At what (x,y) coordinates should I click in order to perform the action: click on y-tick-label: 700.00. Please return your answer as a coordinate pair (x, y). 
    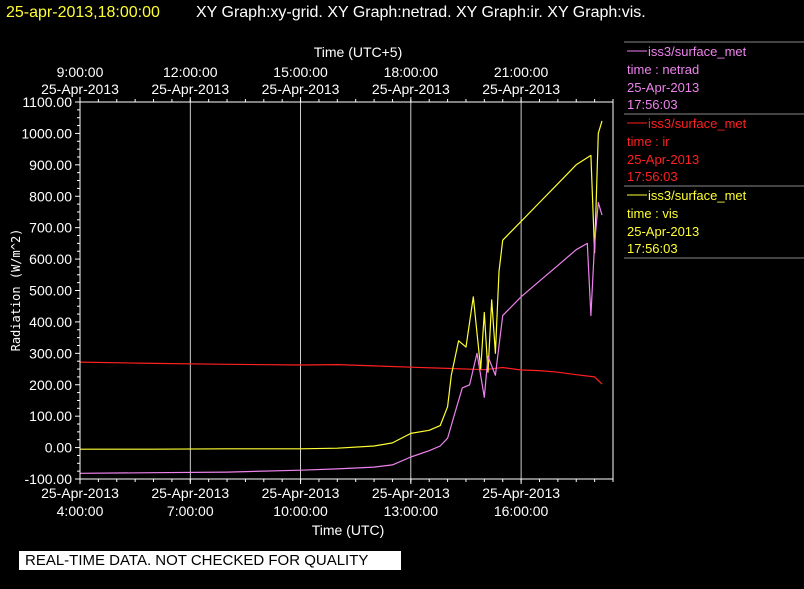
    Looking at the image, I should click on (50, 228).